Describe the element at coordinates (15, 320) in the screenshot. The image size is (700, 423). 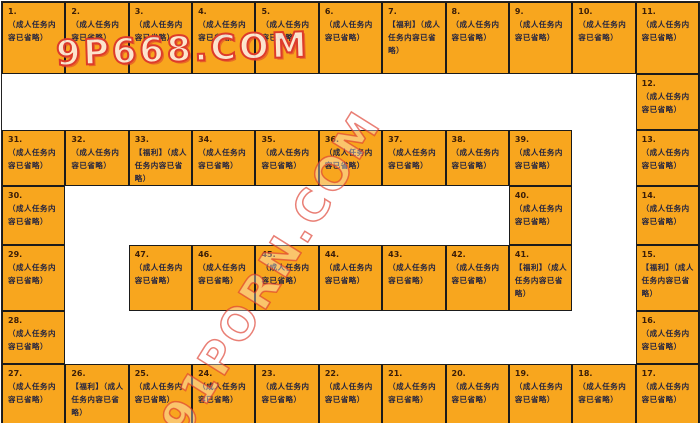
I see `cell-number: 28.` at that location.